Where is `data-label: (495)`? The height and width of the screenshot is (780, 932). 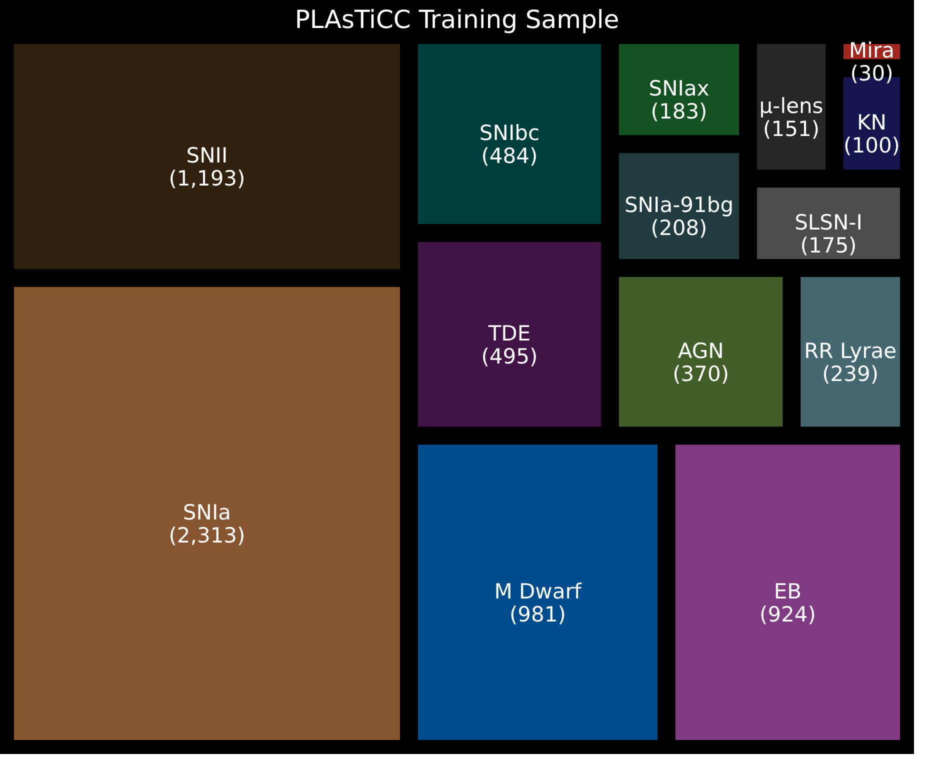
data-label: (495) is located at coordinates (509, 356).